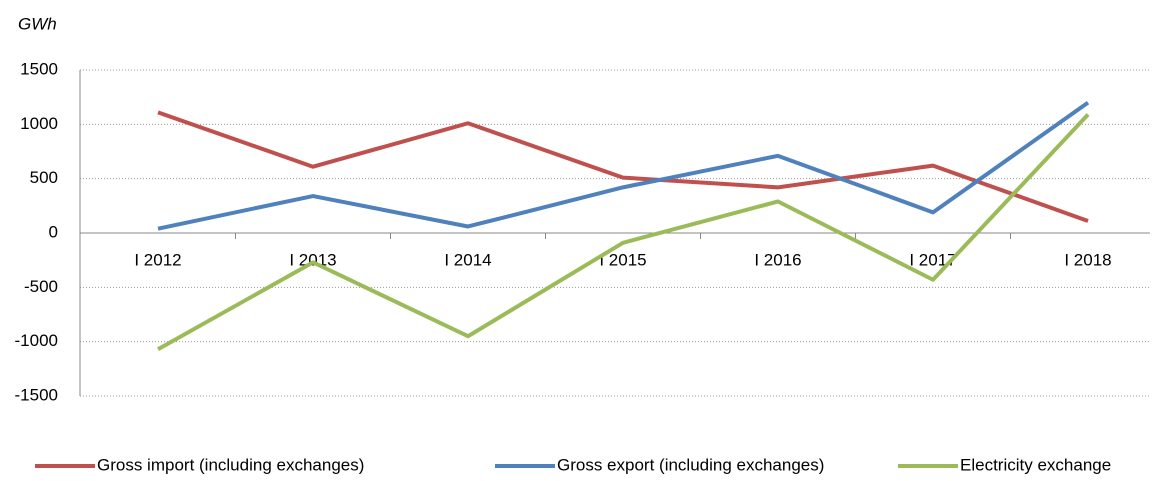  What do you see at coordinates (36, 340) in the screenshot?
I see `y-tick-label: -1000` at bounding box center [36, 340].